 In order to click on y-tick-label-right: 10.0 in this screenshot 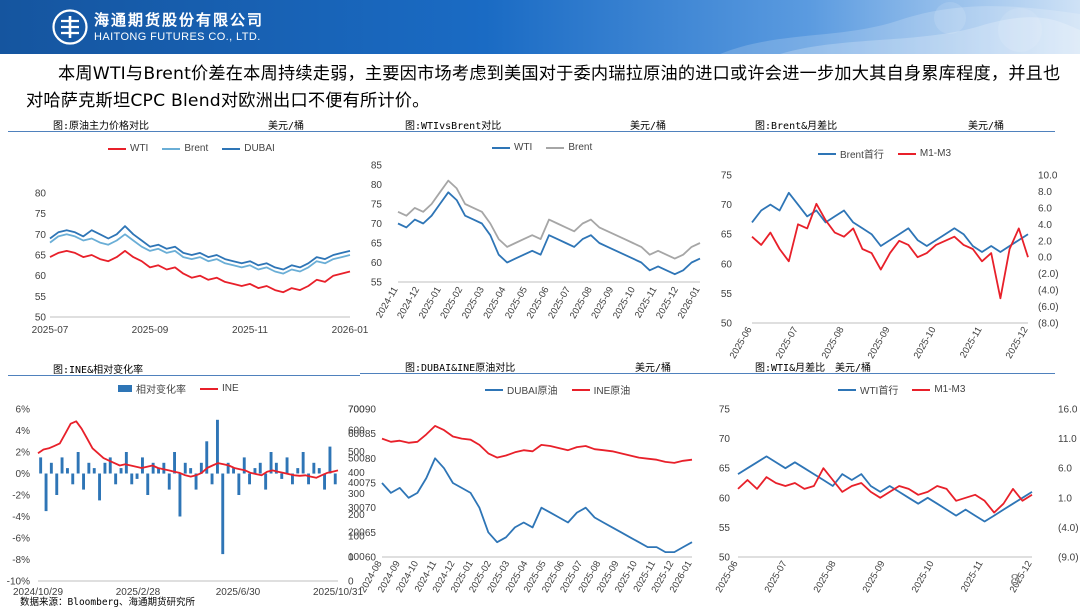, I will do `click(1048, 176)`.